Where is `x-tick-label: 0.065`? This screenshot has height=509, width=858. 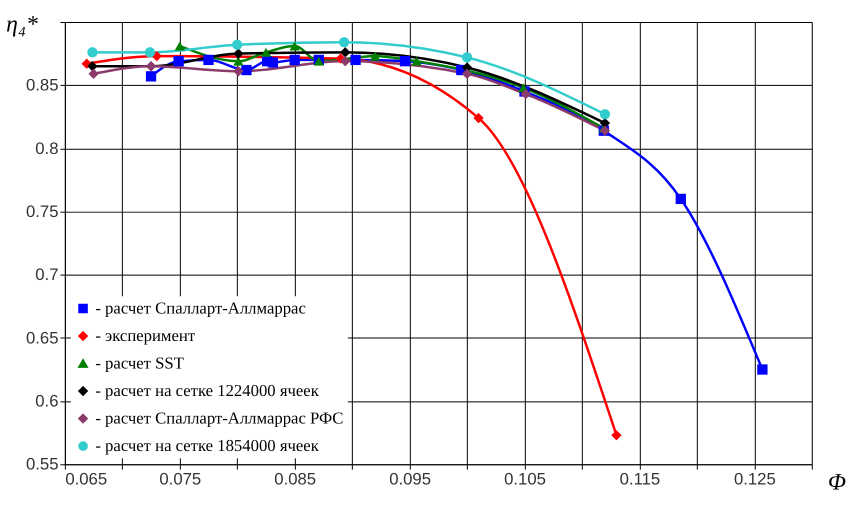
x-tick-label: 0.065 is located at coordinates (86, 478).